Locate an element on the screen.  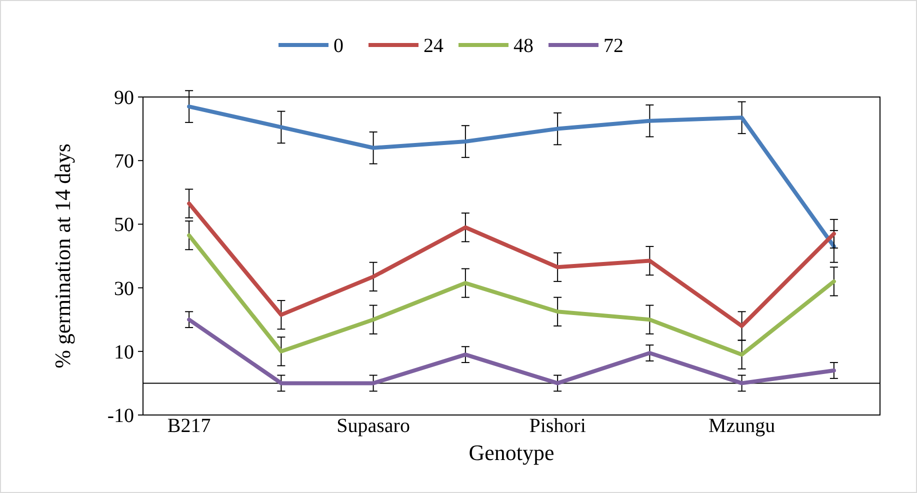
legend-label: 48 is located at coordinates (524, 46).